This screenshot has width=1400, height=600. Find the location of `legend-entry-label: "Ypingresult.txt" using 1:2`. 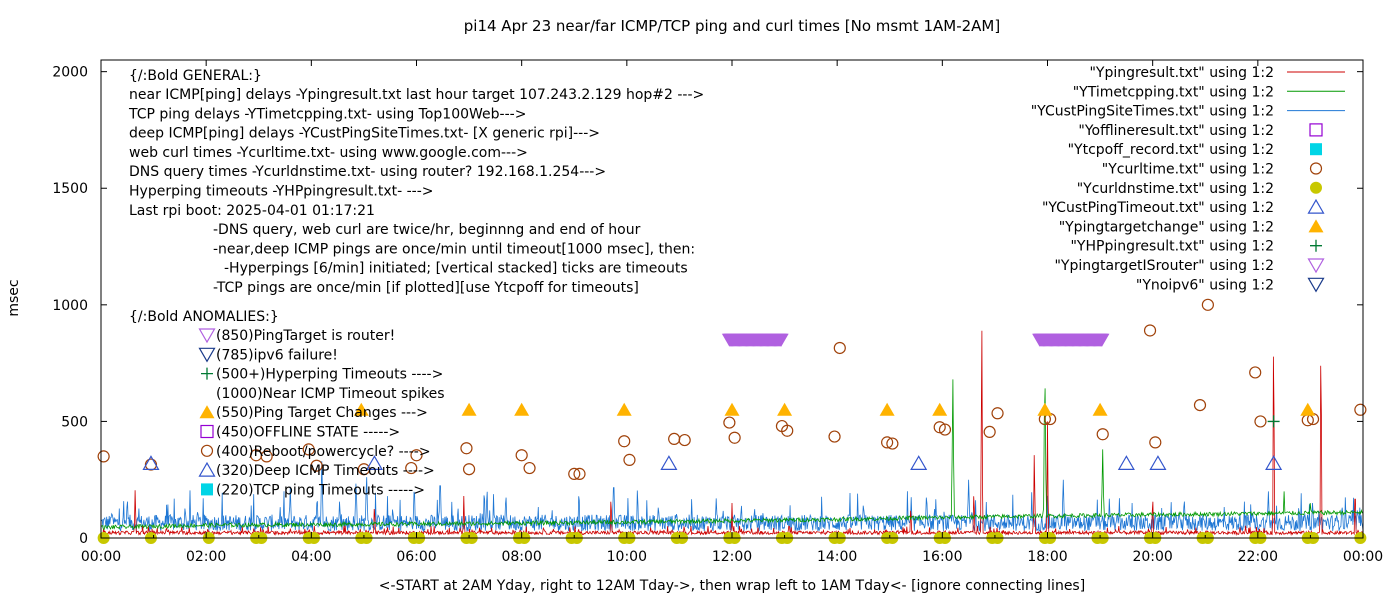

legend-entry-label: "Ypingresult.txt" using 1:2 is located at coordinates (1181, 73).